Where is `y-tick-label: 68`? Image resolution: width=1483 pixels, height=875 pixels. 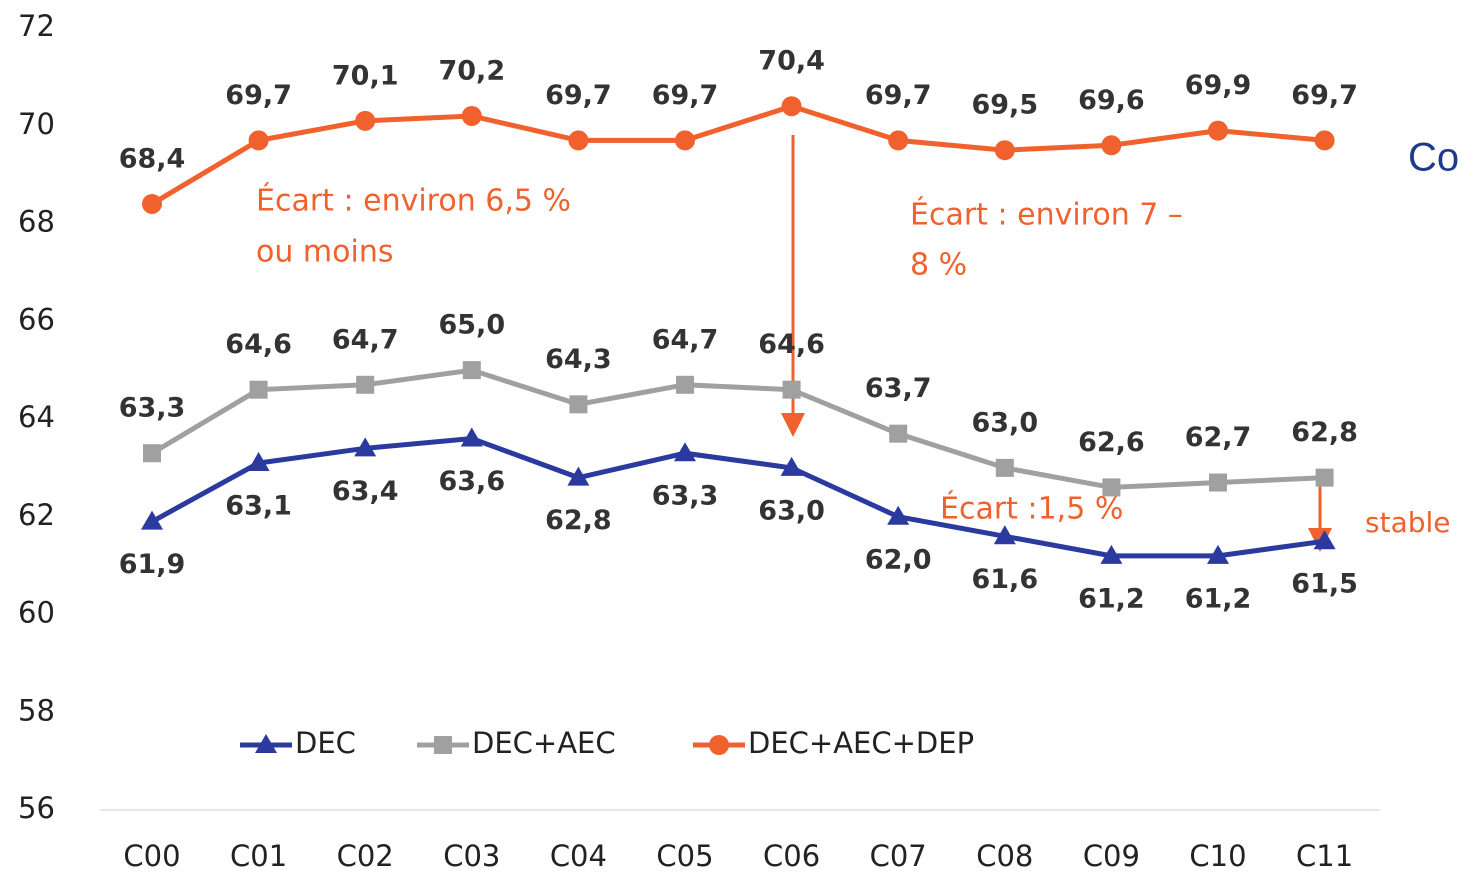
y-tick-label: 68 is located at coordinates (36, 222).